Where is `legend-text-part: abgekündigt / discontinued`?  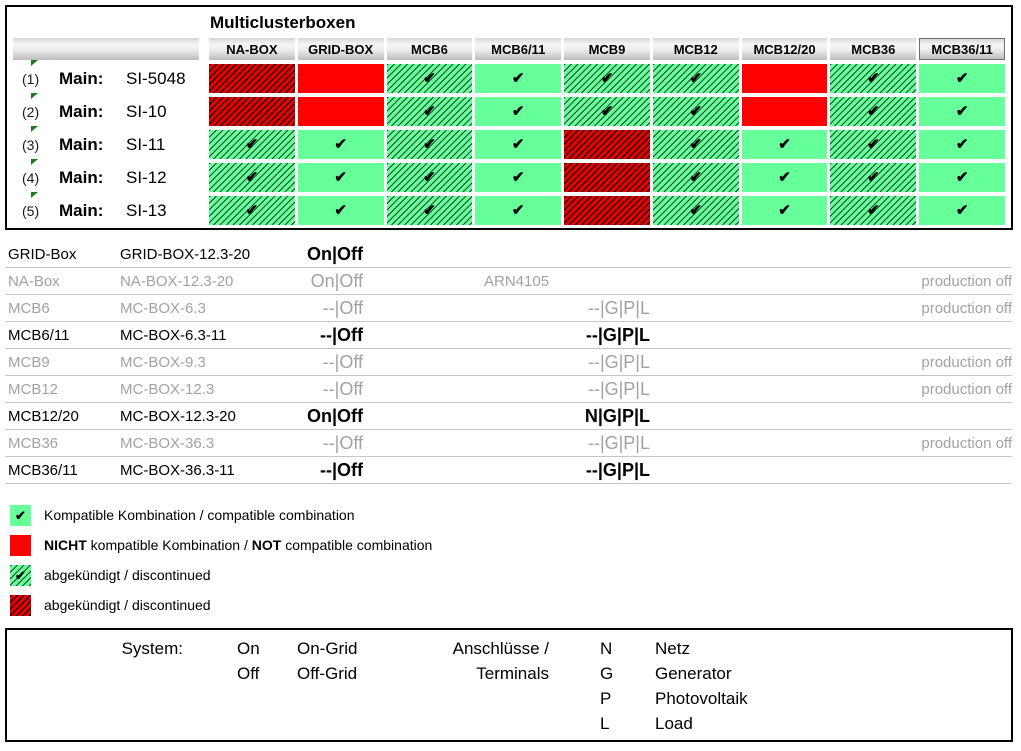
legend-text-part: abgekündigt / discontinued is located at coordinates (127, 605).